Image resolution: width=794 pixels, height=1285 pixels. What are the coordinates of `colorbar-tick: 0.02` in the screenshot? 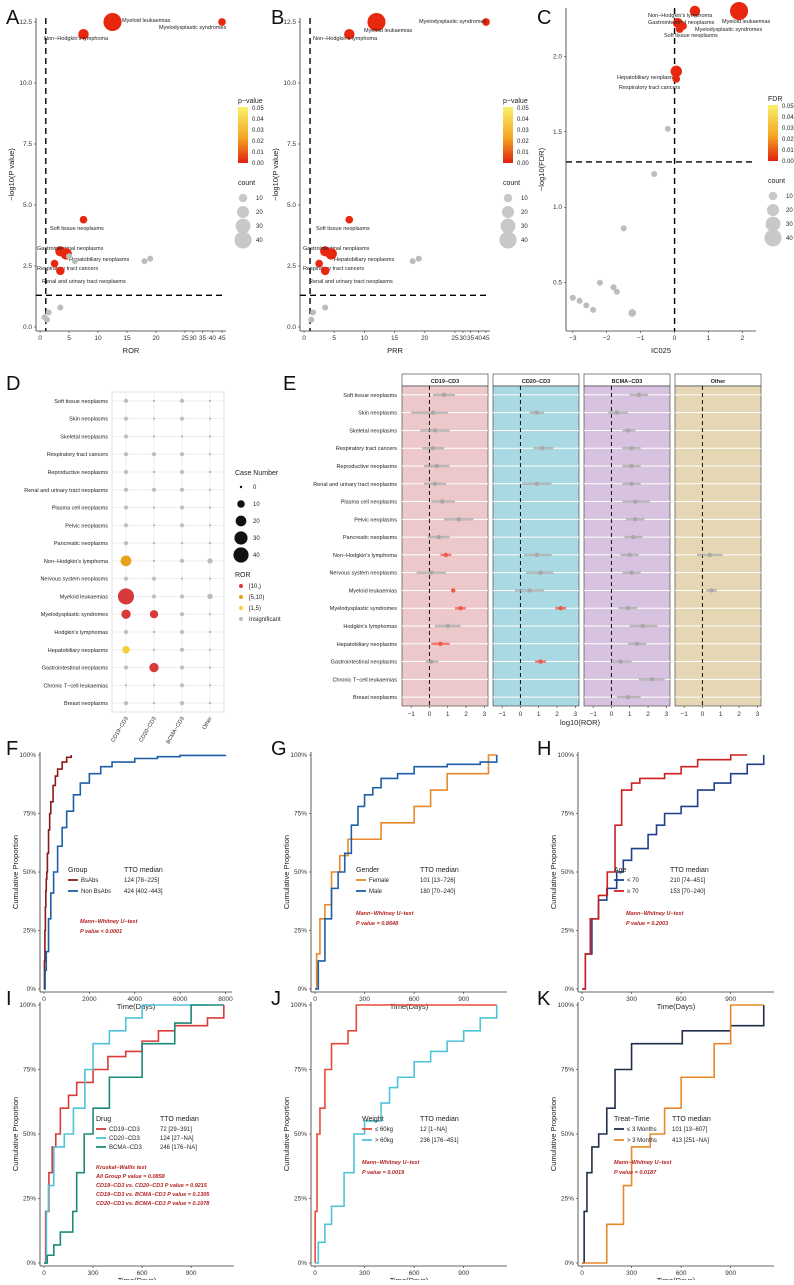 It's located at (788, 140).